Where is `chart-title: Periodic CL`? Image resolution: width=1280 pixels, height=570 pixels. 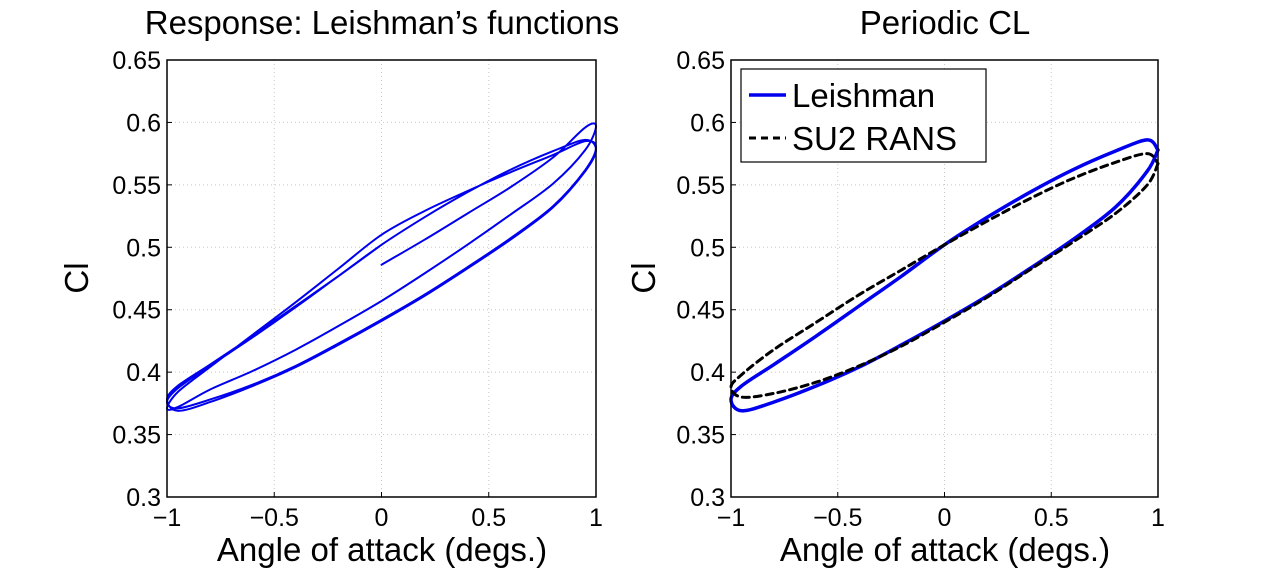 chart-title: Periodic CL is located at coordinates (945, 22).